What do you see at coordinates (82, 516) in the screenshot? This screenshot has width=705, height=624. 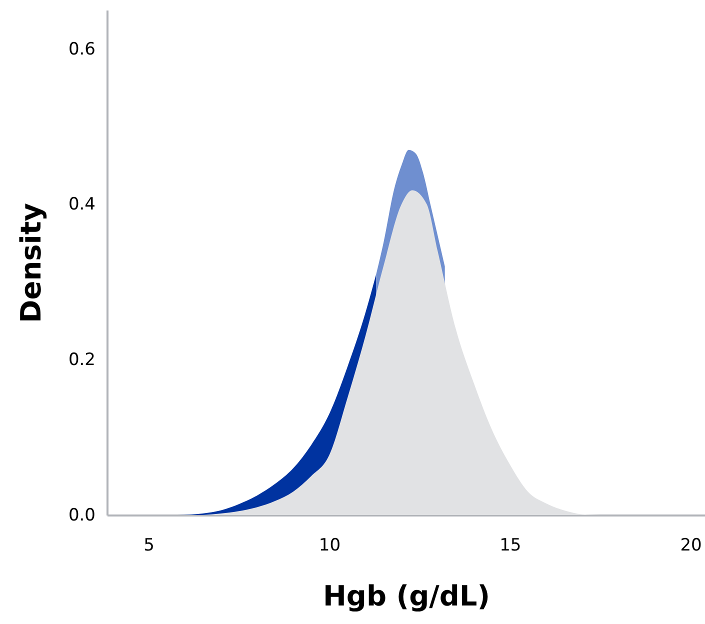 I see `y-tick-label: 0.0` at bounding box center [82, 516].